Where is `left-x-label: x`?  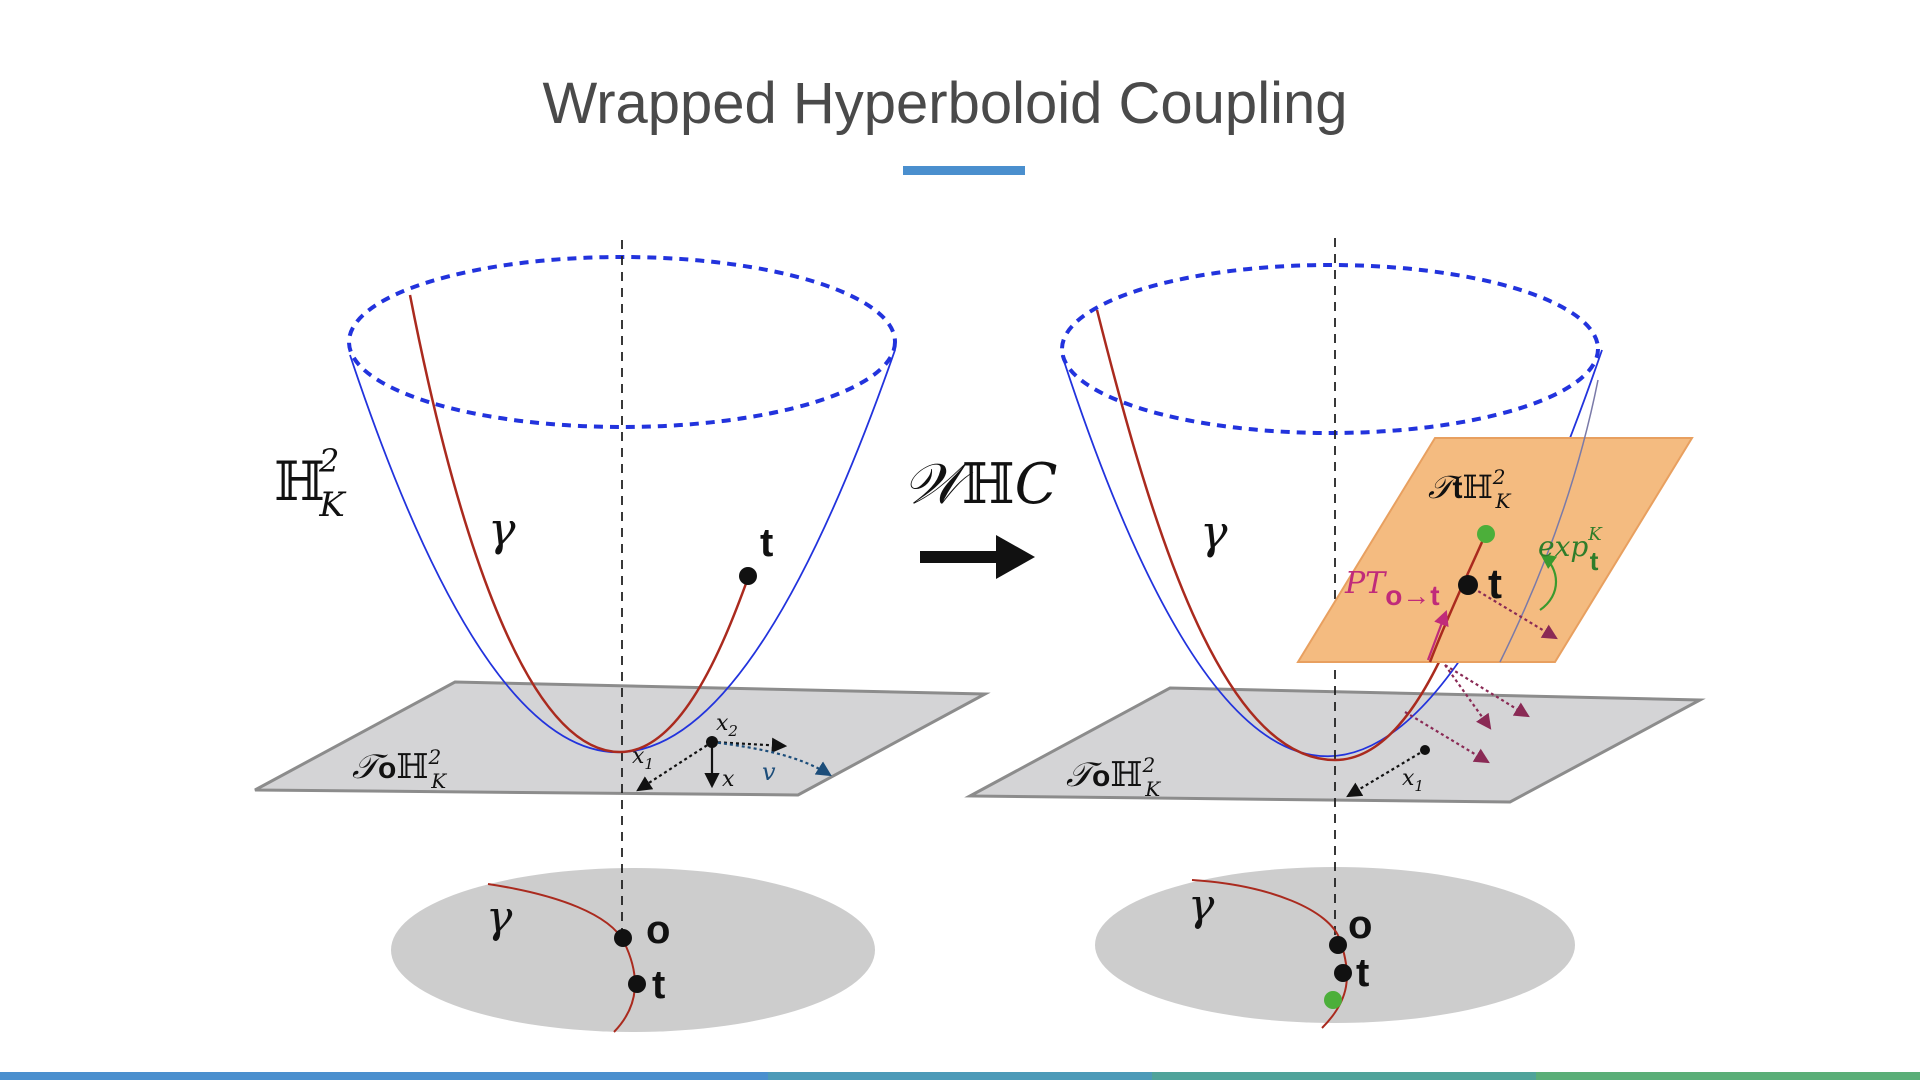 left-x-label: x is located at coordinates (728, 779).